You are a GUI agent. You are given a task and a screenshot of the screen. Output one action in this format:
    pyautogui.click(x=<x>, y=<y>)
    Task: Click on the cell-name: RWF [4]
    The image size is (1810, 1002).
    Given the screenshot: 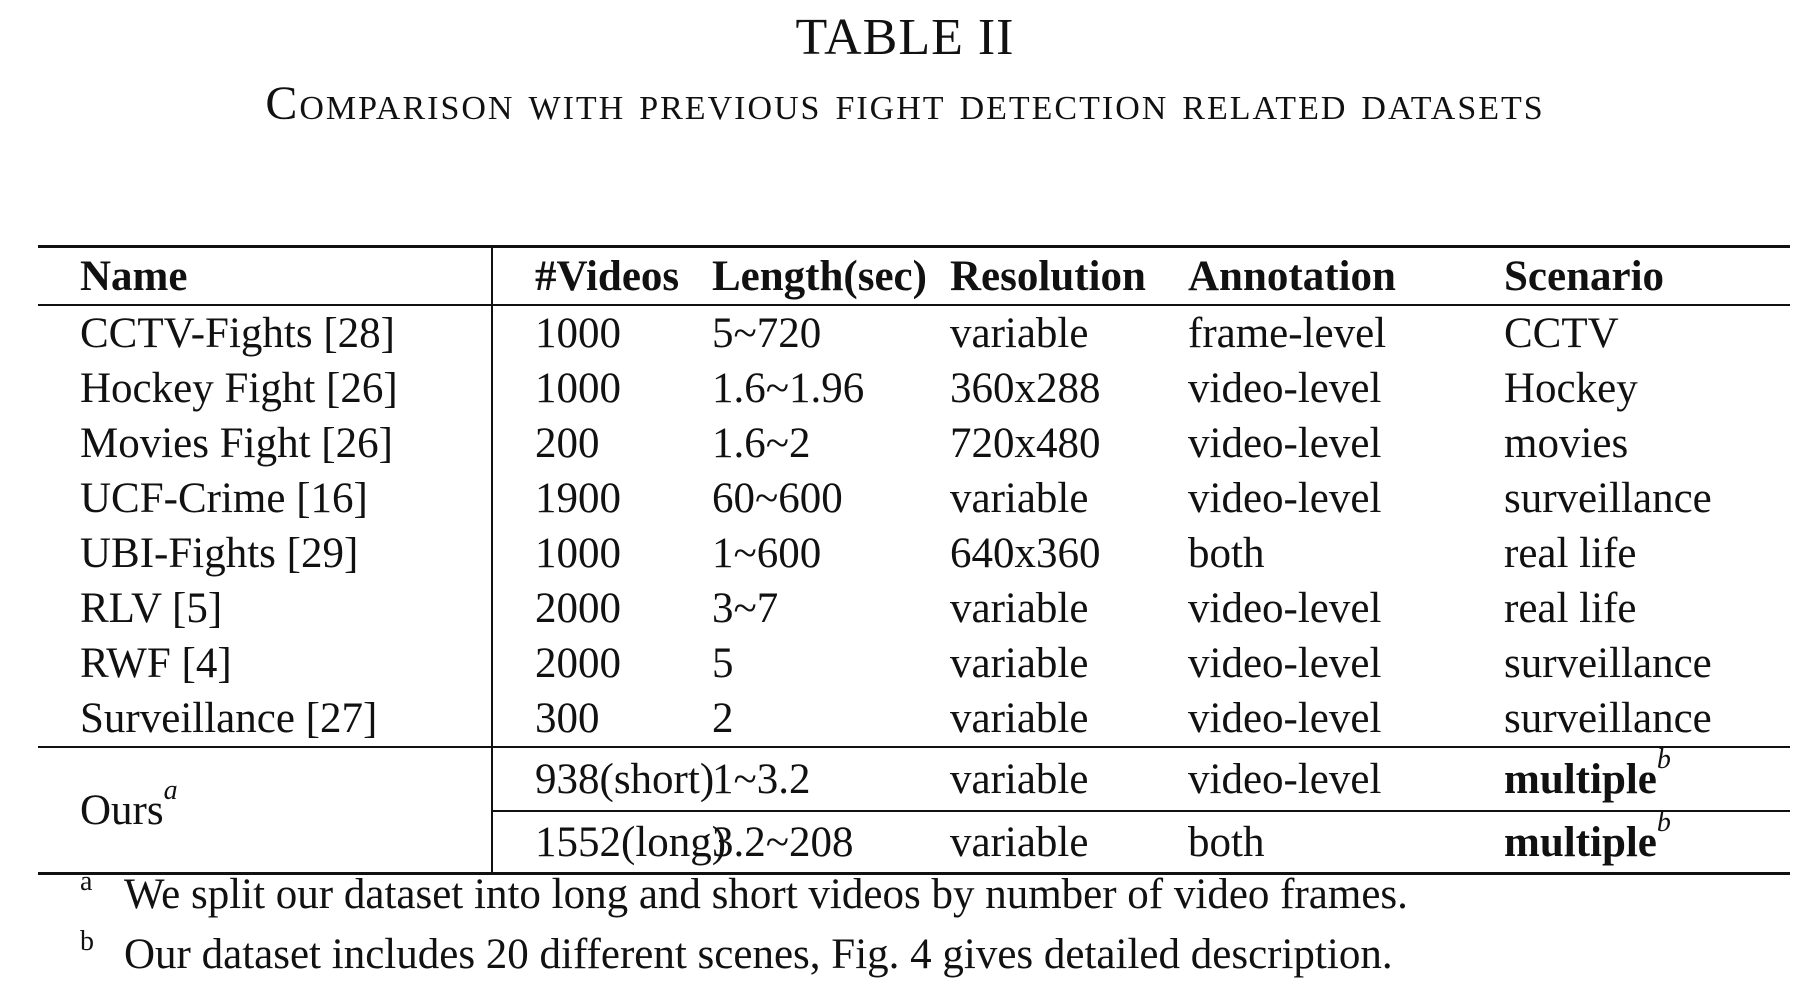 What is the action you would take?
    pyautogui.click(x=265, y=663)
    